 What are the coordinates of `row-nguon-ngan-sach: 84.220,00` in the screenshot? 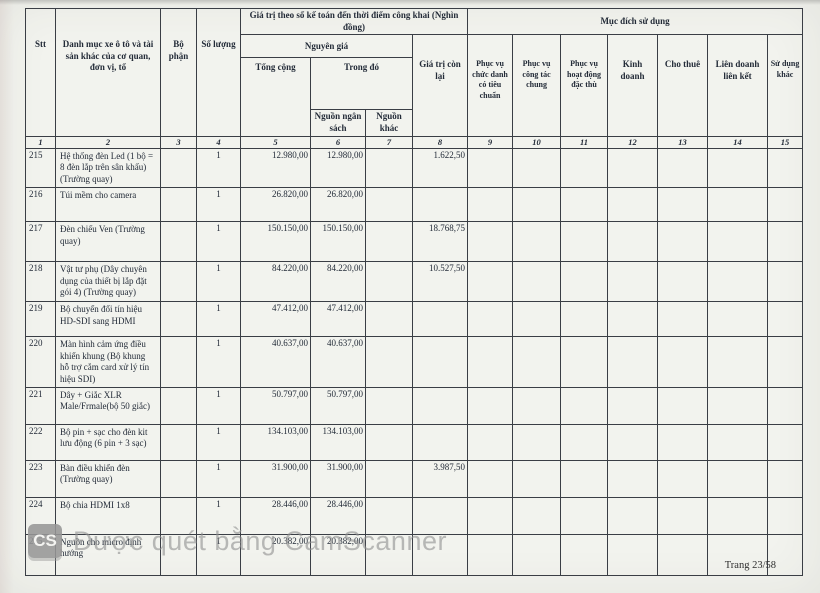 It's located at (338, 281).